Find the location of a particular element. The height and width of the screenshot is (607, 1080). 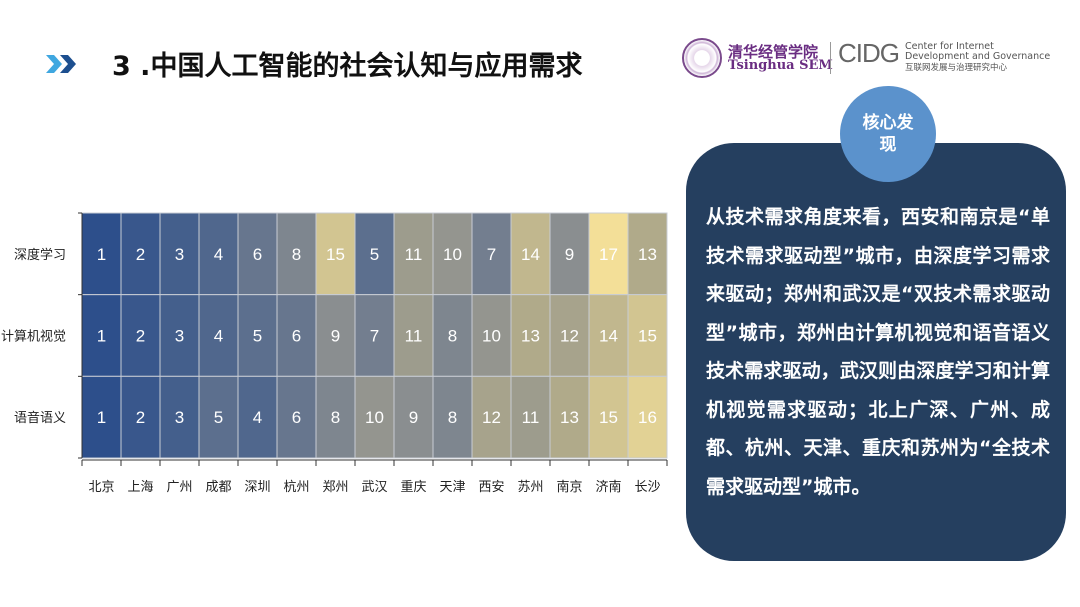

cell-value: 14 is located at coordinates (608, 336).